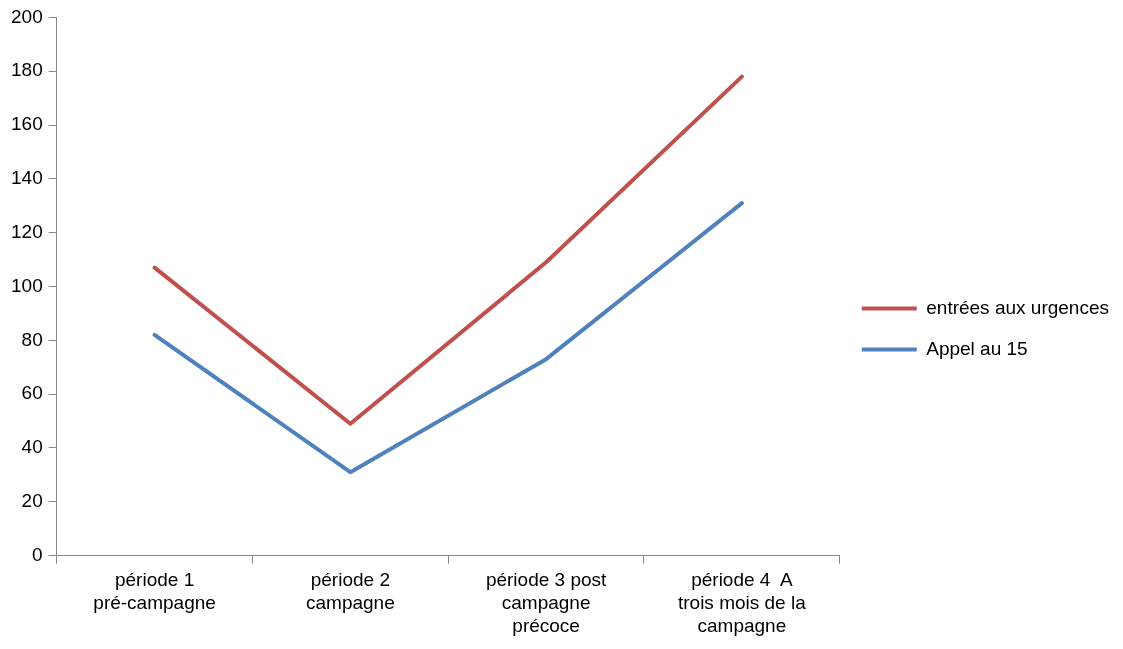 Image resolution: width=1123 pixels, height=649 pixels. I want to click on x-tick-label: période 3 post campagne précoce, so click(546, 602).